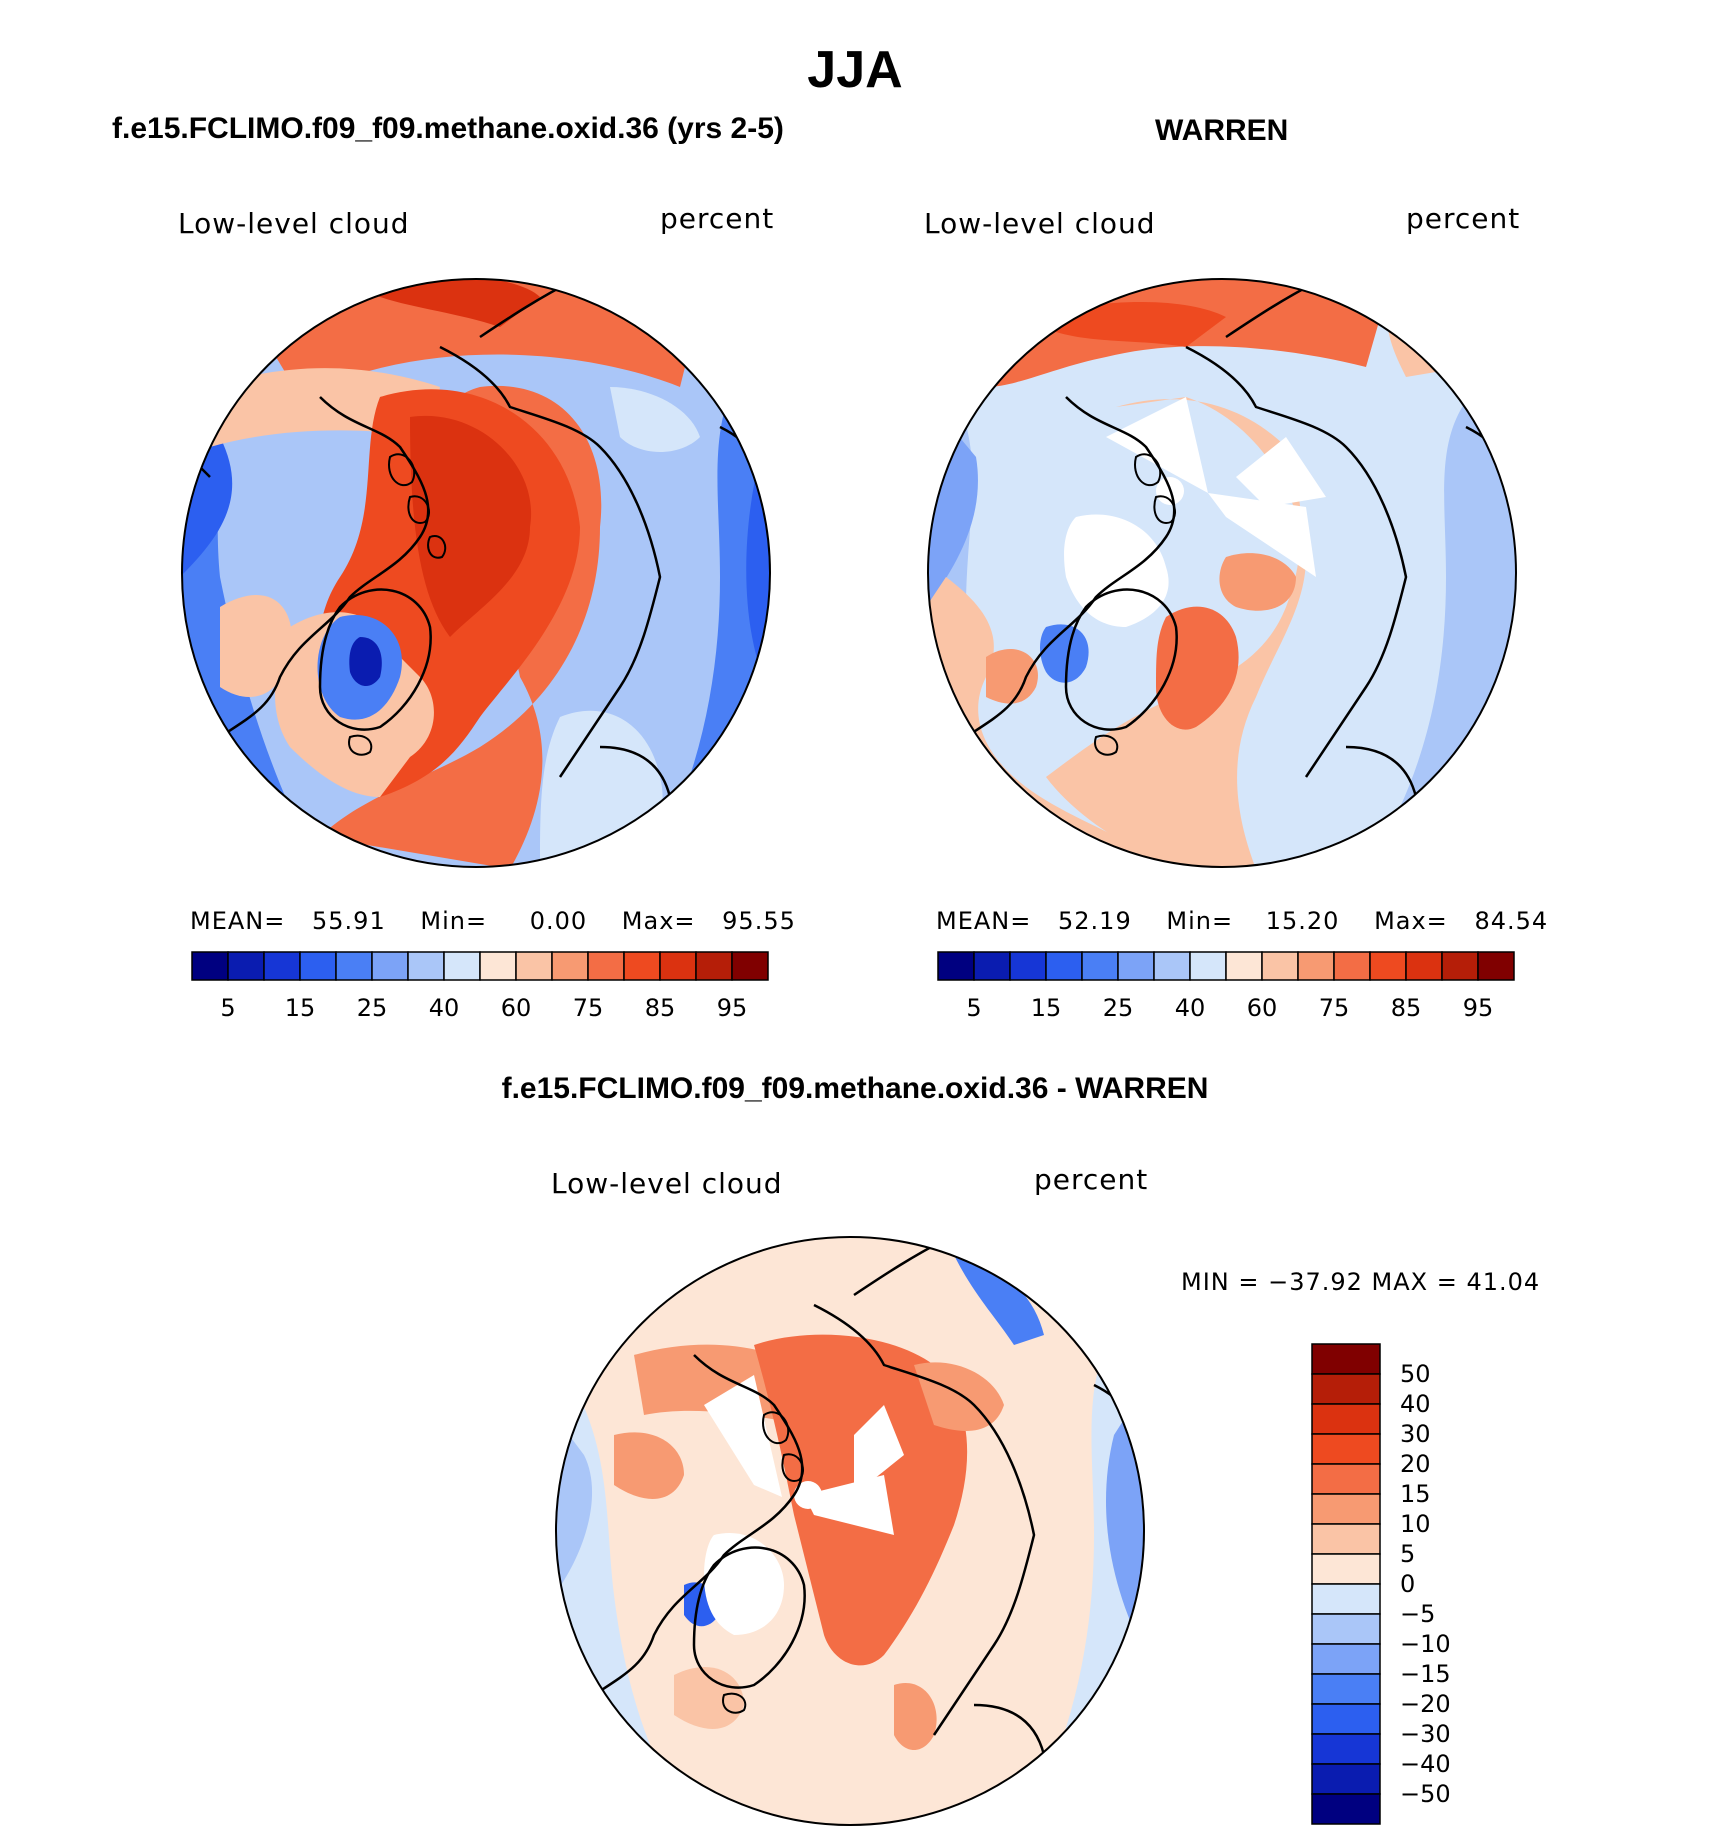 The height and width of the screenshot is (1839, 1710). I want to click on left-variable-label: Low-level cloud, so click(294, 223).